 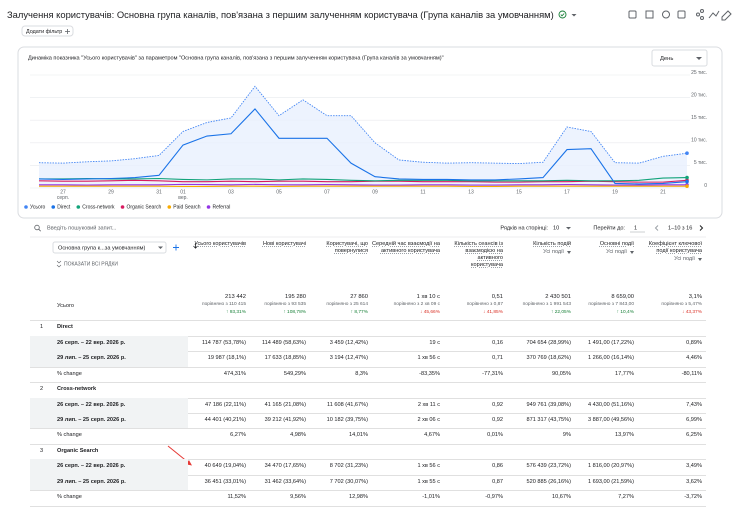 I want to click on table-cell: 1 хв 55 с, so click(x=428, y=481).